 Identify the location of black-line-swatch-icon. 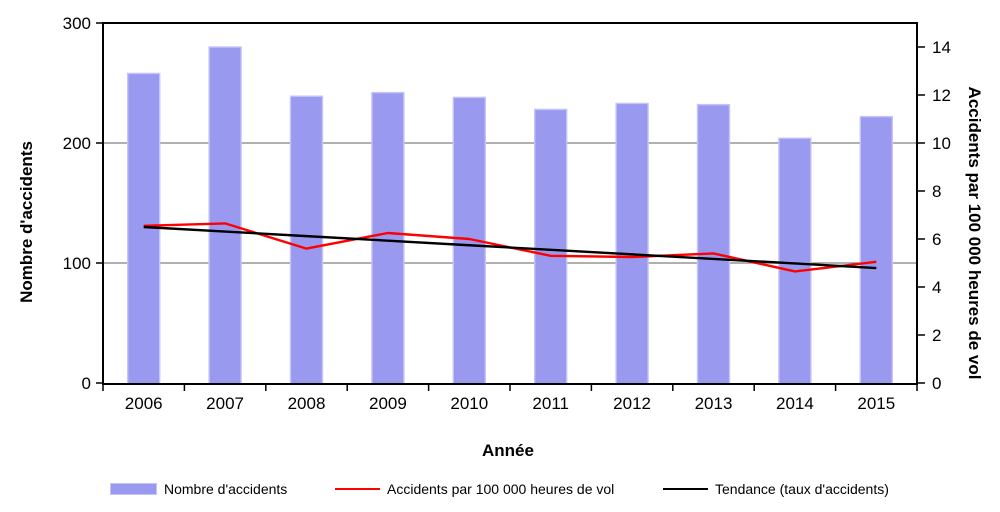
(685, 489).